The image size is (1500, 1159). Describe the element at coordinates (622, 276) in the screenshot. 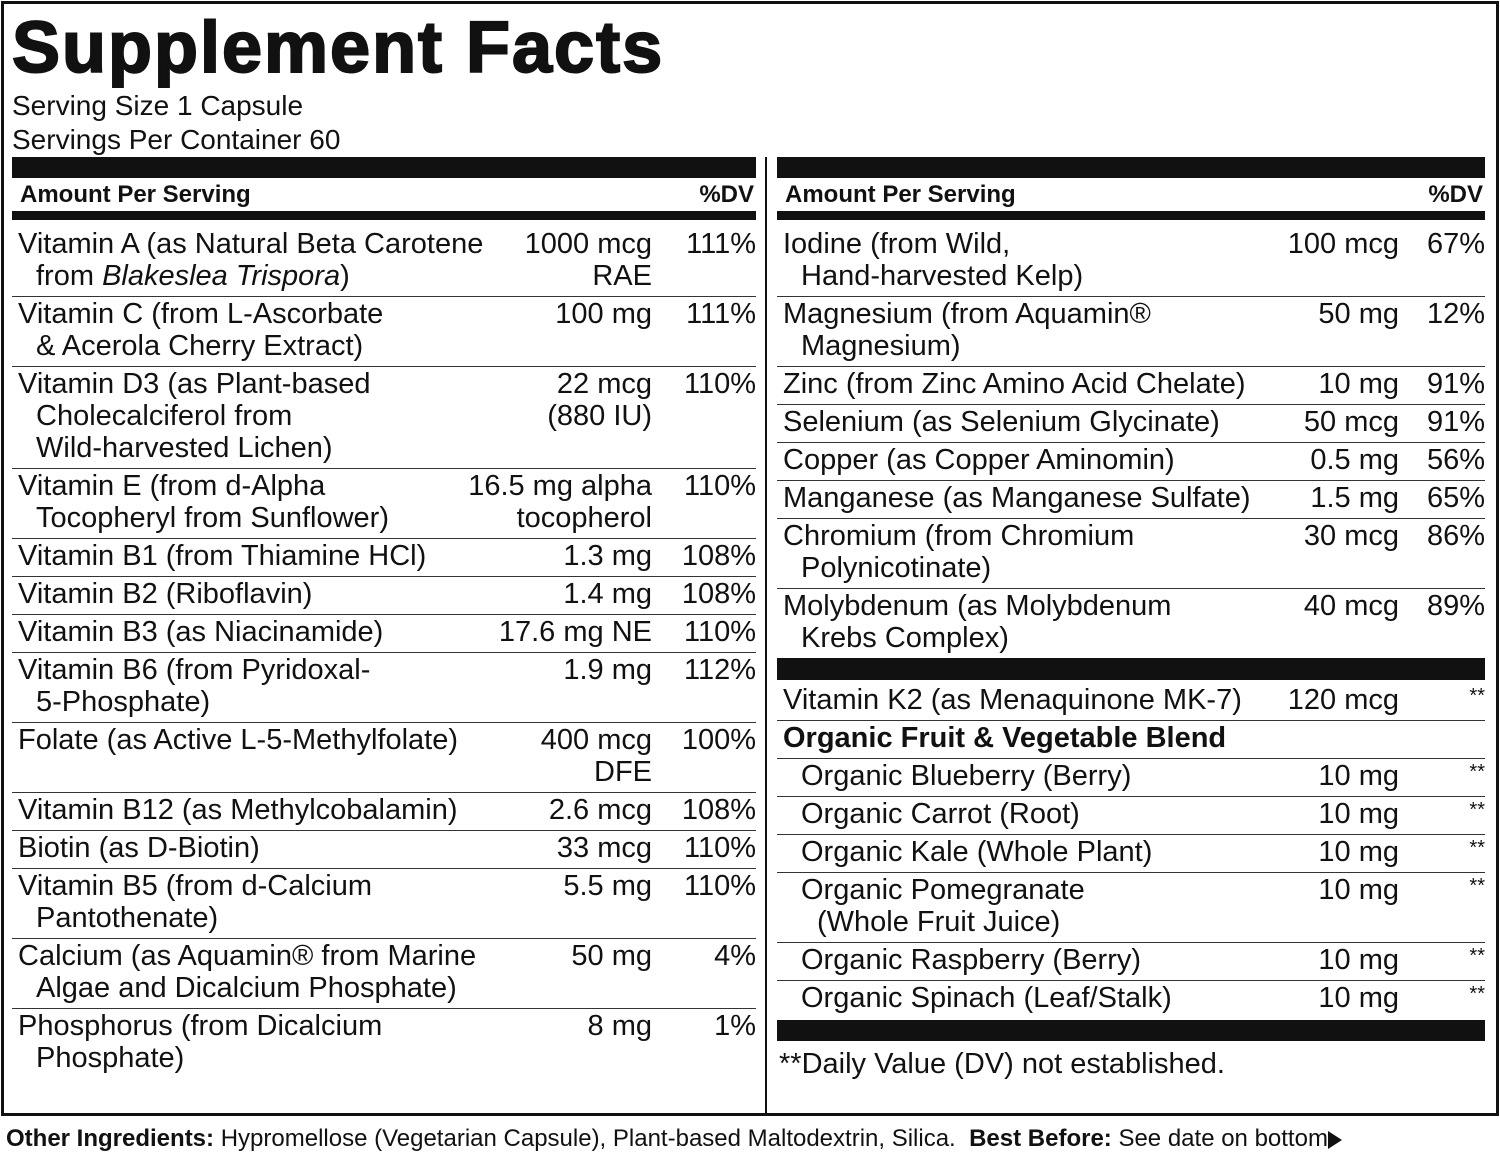

I see `amount-line: RAE` at that location.